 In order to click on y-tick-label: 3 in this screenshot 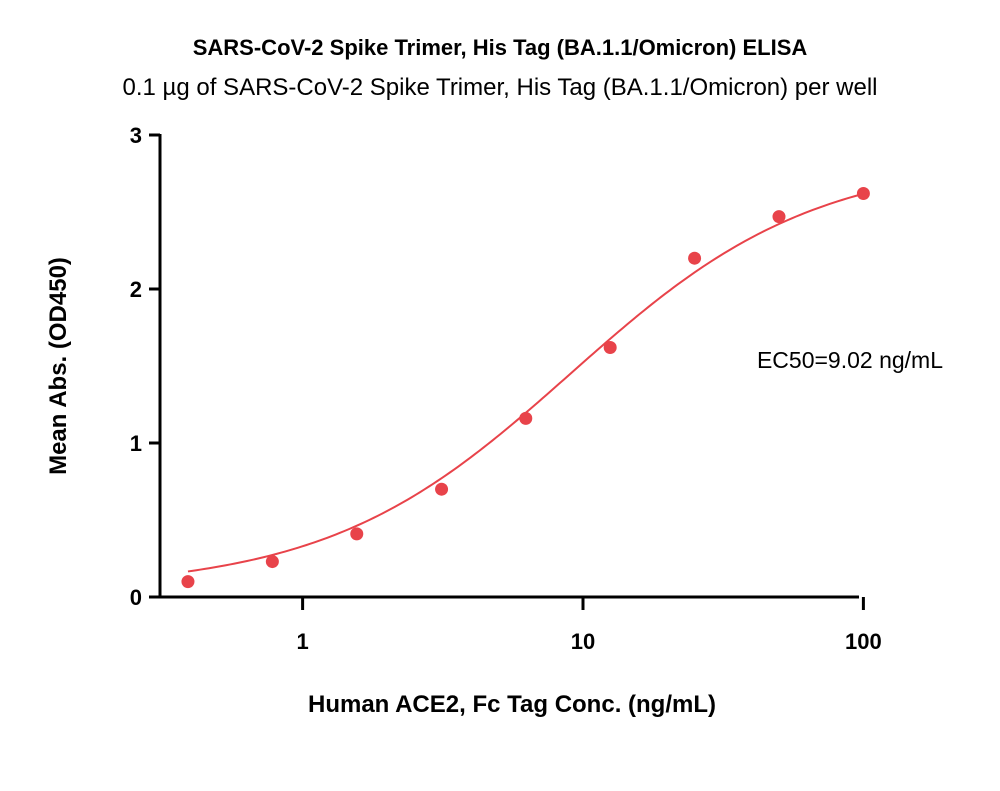, I will do `click(136, 135)`.